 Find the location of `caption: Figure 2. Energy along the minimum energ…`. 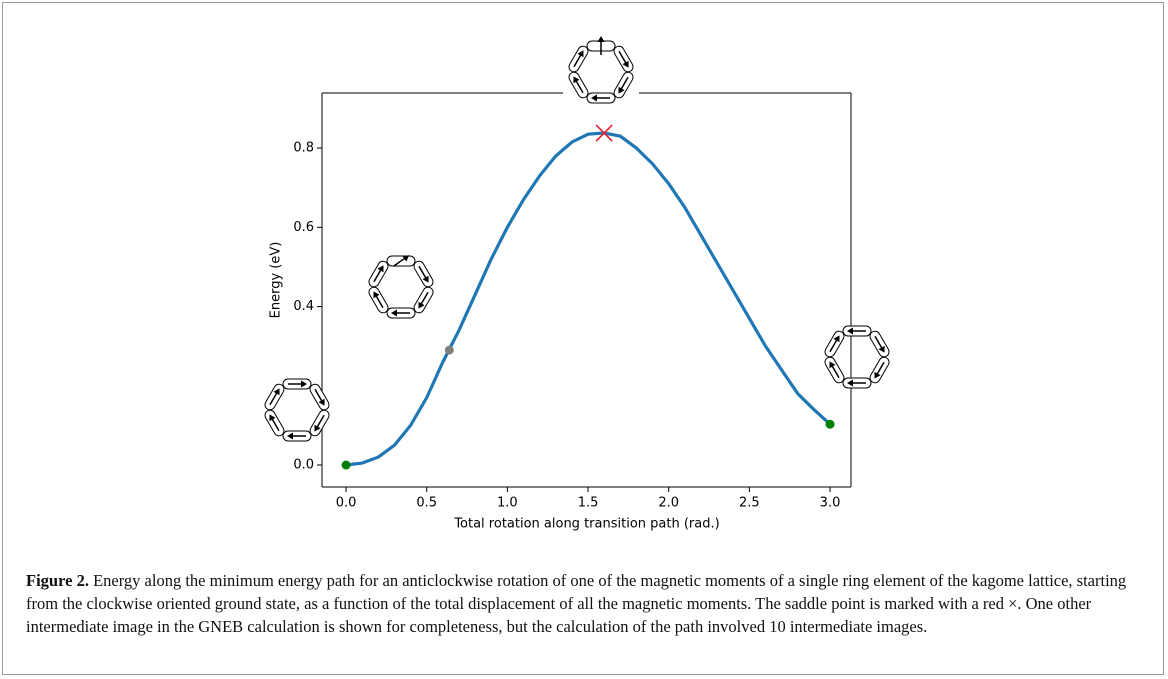

caption: Figure 2. Energy along the minimum energ… is located at coordinates (581, 603).